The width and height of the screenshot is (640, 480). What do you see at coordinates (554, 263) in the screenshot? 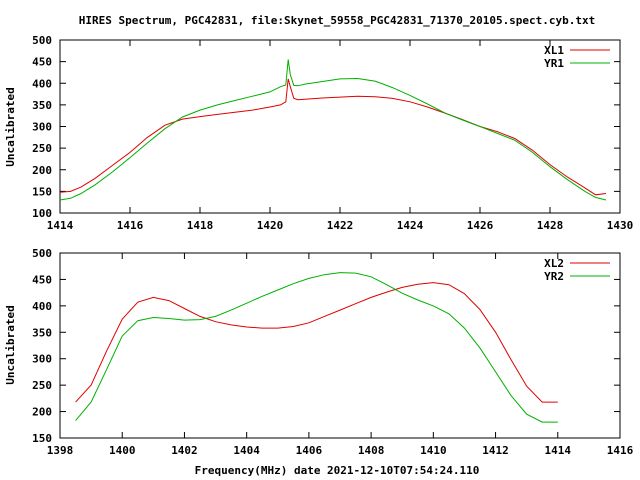
I see `legend-label: XL2` at bounding box center [554, 263].